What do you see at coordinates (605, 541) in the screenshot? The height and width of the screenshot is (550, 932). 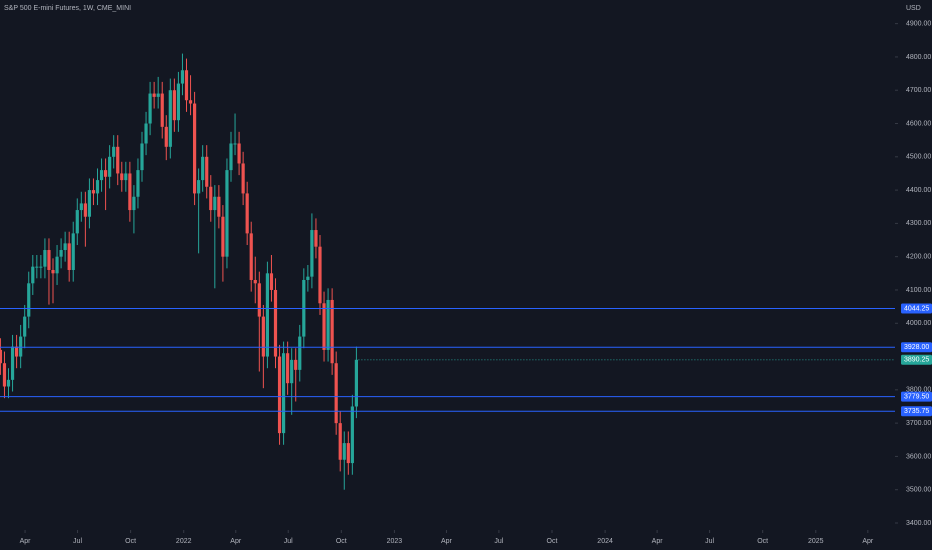 I see `x-tick-label: 2024` at bounding box center [605, 541].